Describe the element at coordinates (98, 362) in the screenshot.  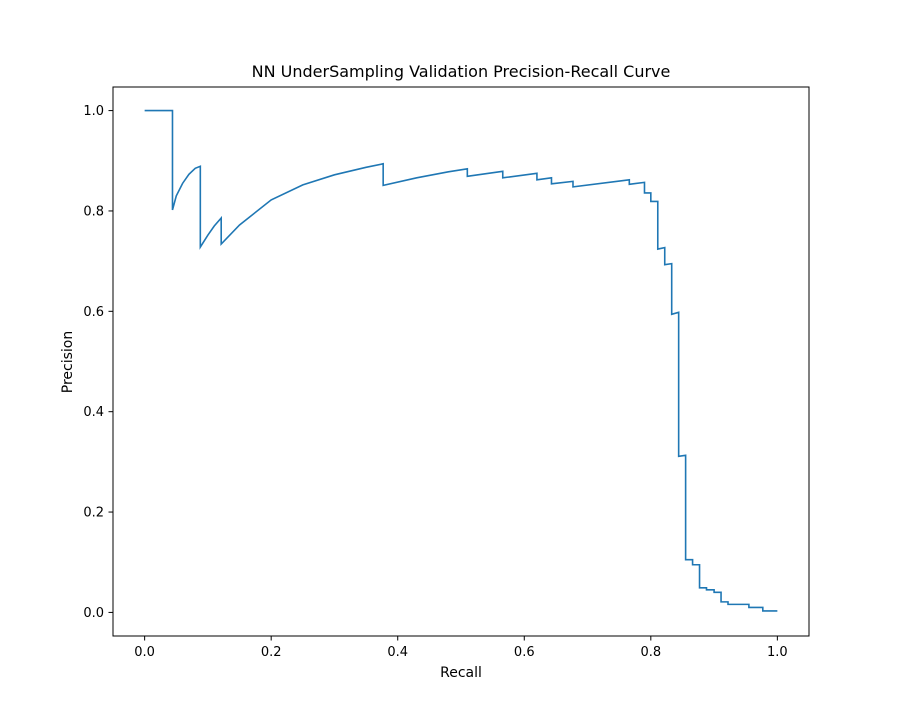
I see `y-axis: 0.0 0.2 0.4 0.6 0.8 1.0` at that location.